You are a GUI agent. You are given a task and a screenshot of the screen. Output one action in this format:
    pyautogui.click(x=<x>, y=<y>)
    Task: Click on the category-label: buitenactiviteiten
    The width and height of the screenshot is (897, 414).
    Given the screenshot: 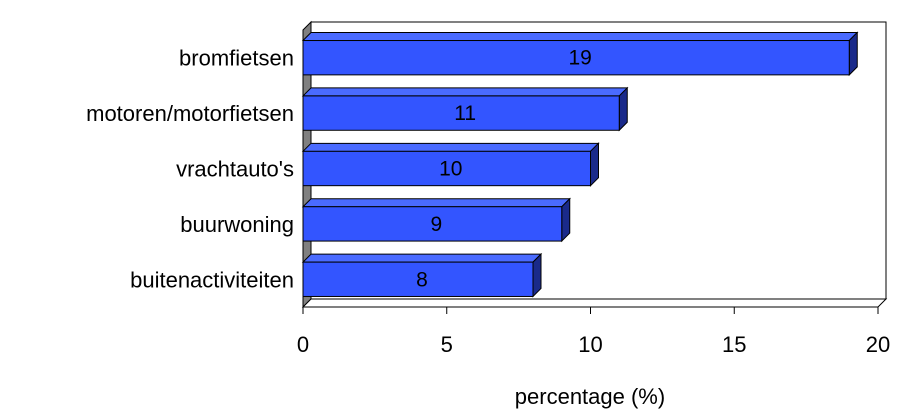 What is the action you would take?
    pyautogui.click(x=212, y=279)
    